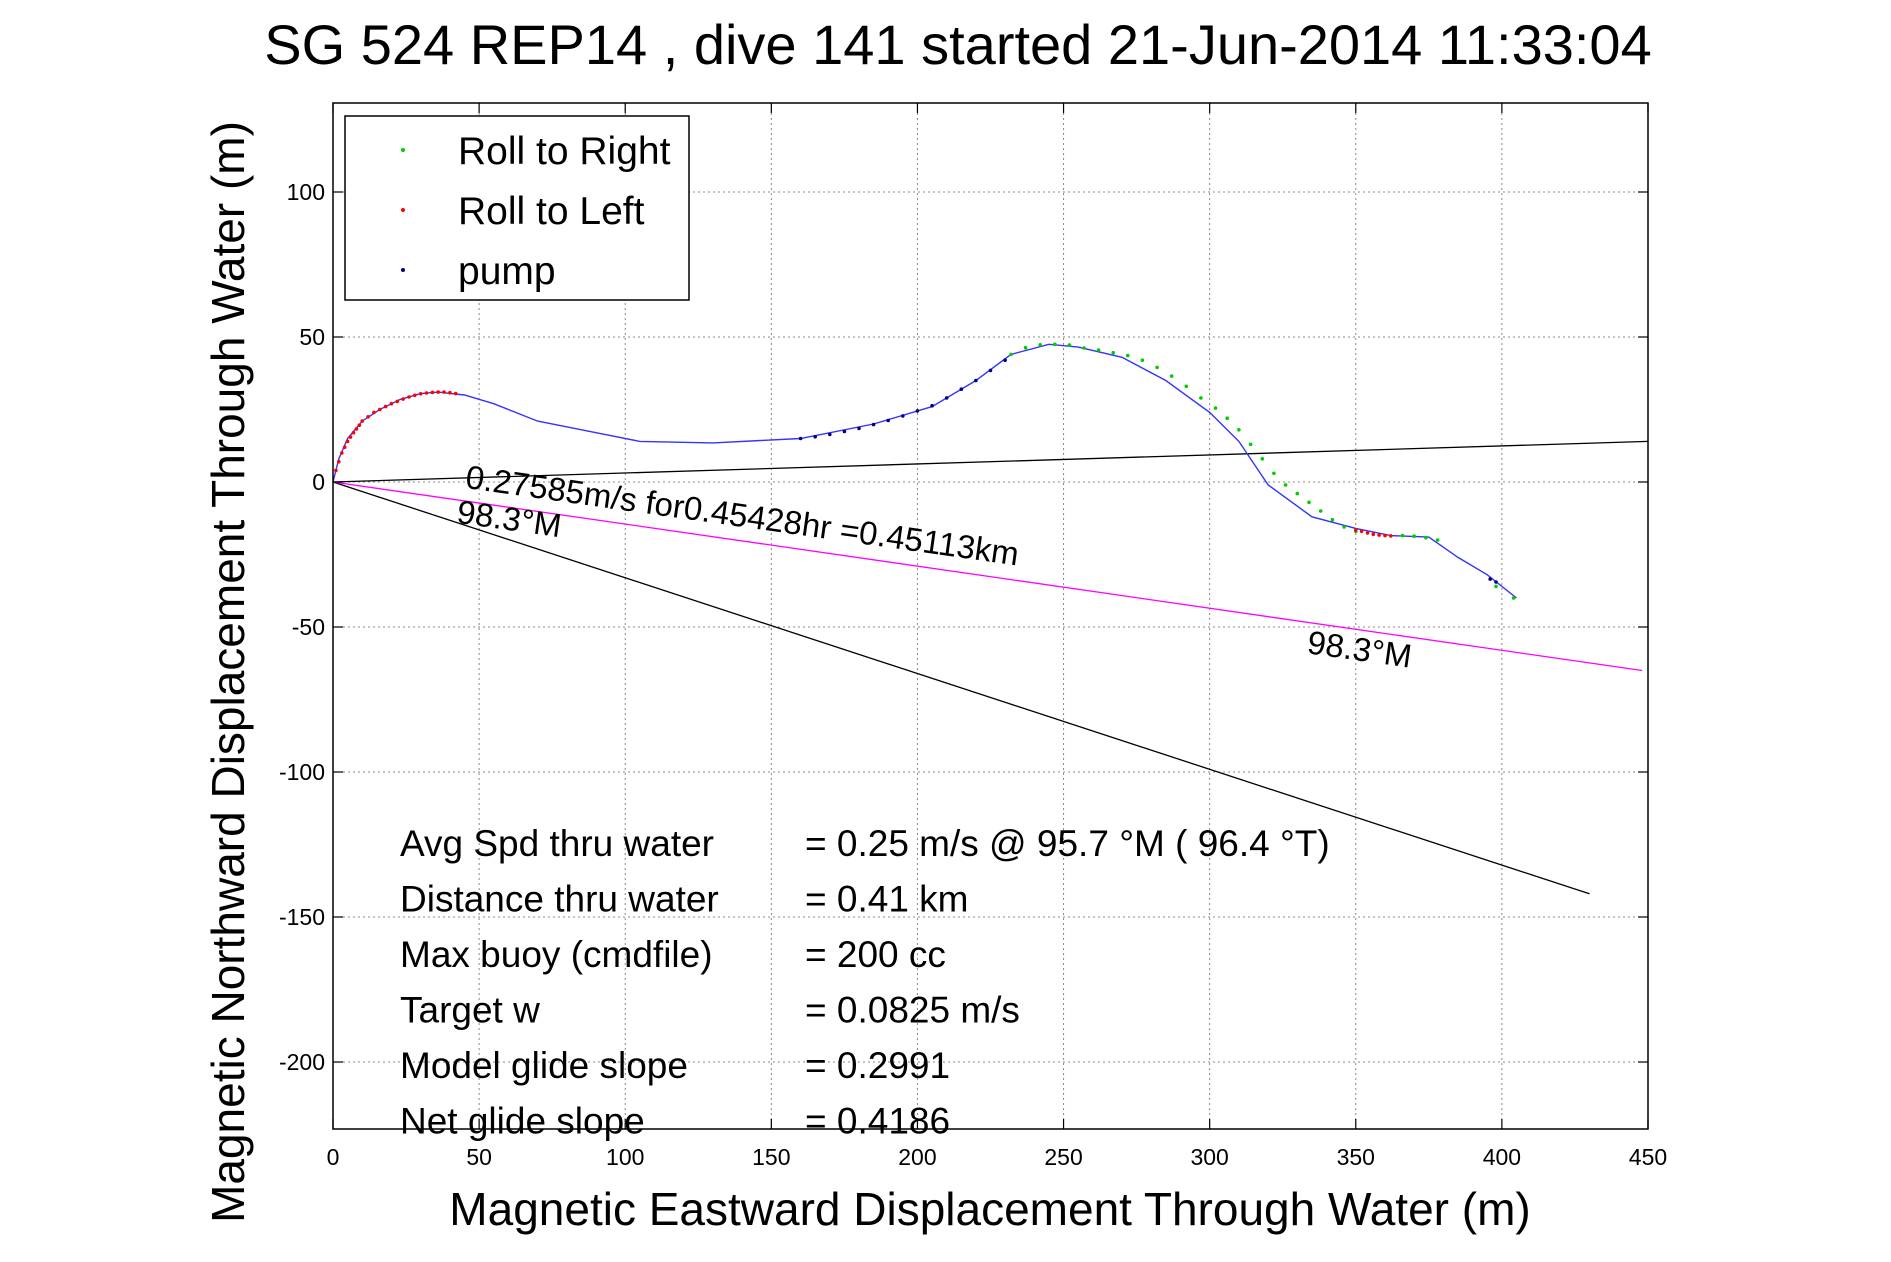  What do you see at coordinates (470, 1010) in the screenshot?
I see `stat-label: Target w` at bounding box center [470, 1010].